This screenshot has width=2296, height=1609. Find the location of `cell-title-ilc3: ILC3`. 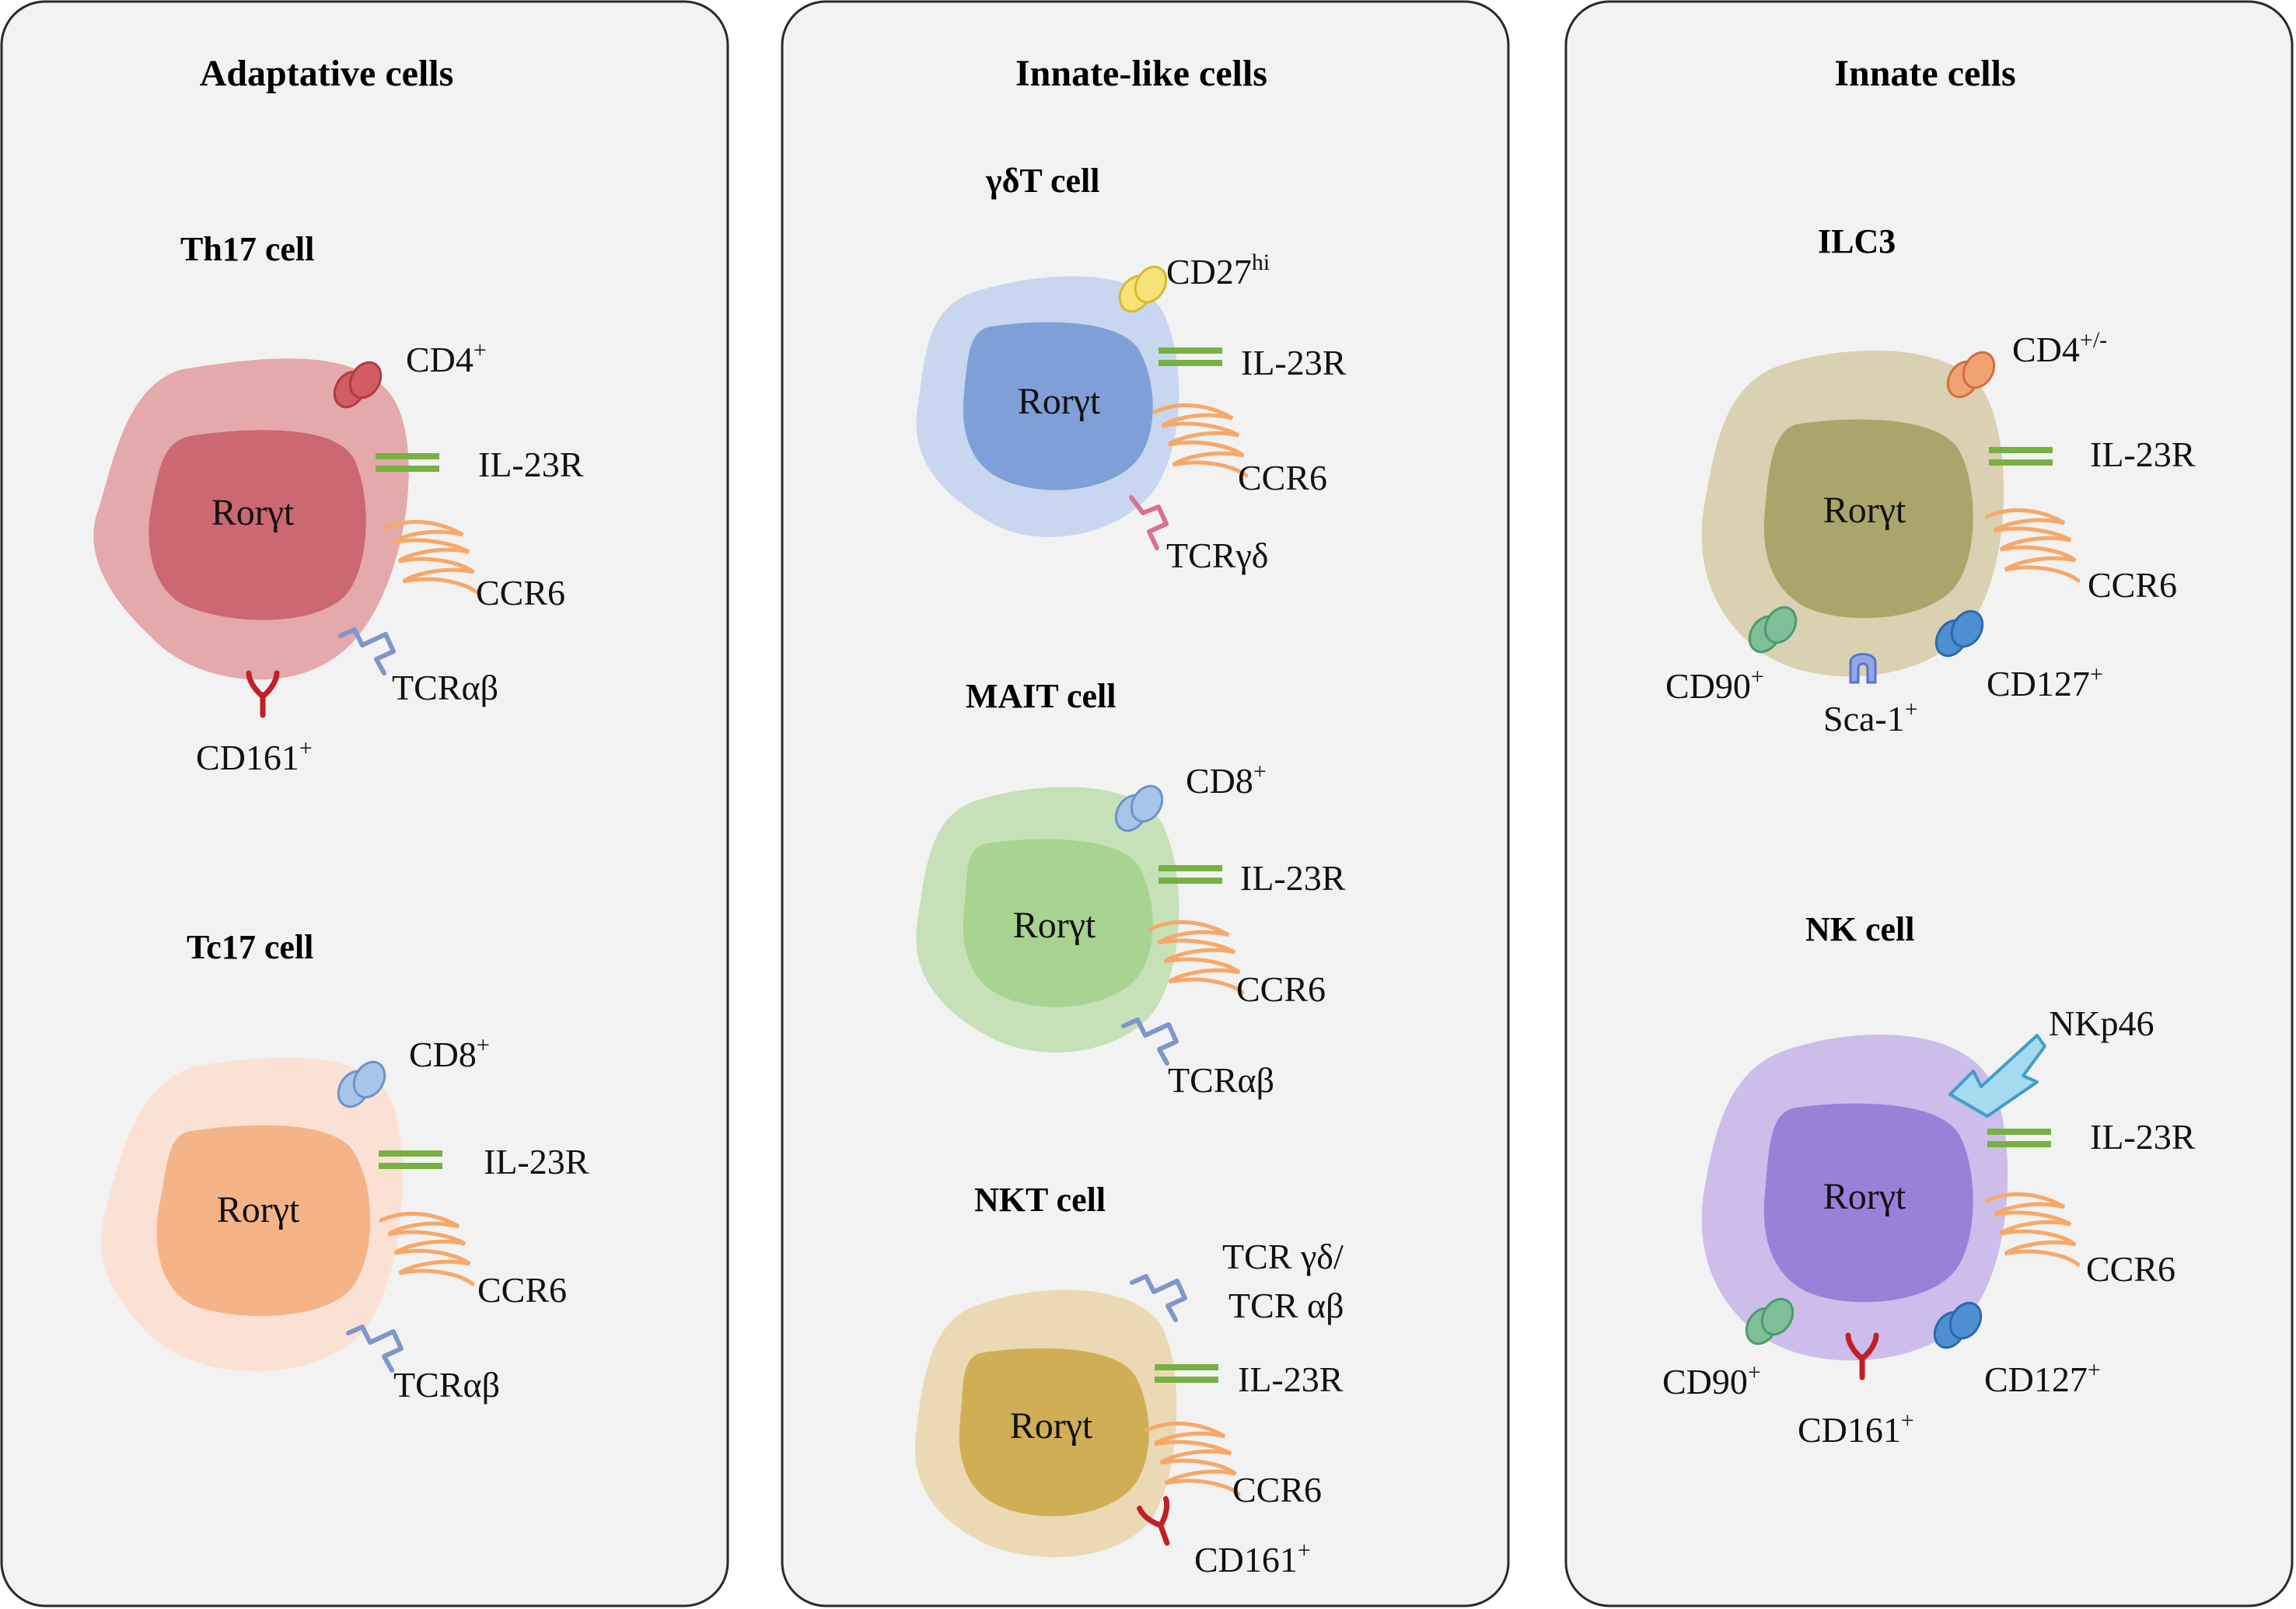

cell-title-ilc3: ILC3 is located at coordinates (1857, 241).